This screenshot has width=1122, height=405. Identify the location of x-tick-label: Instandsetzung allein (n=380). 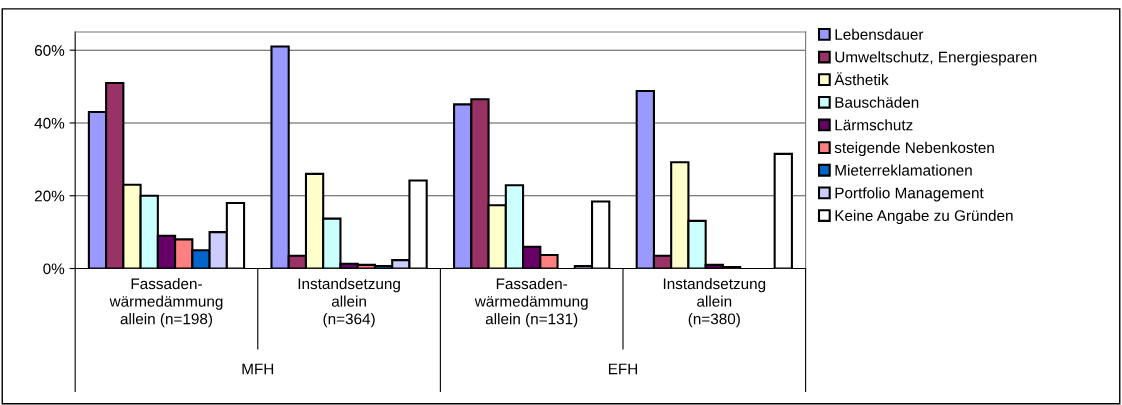
(714, 302).